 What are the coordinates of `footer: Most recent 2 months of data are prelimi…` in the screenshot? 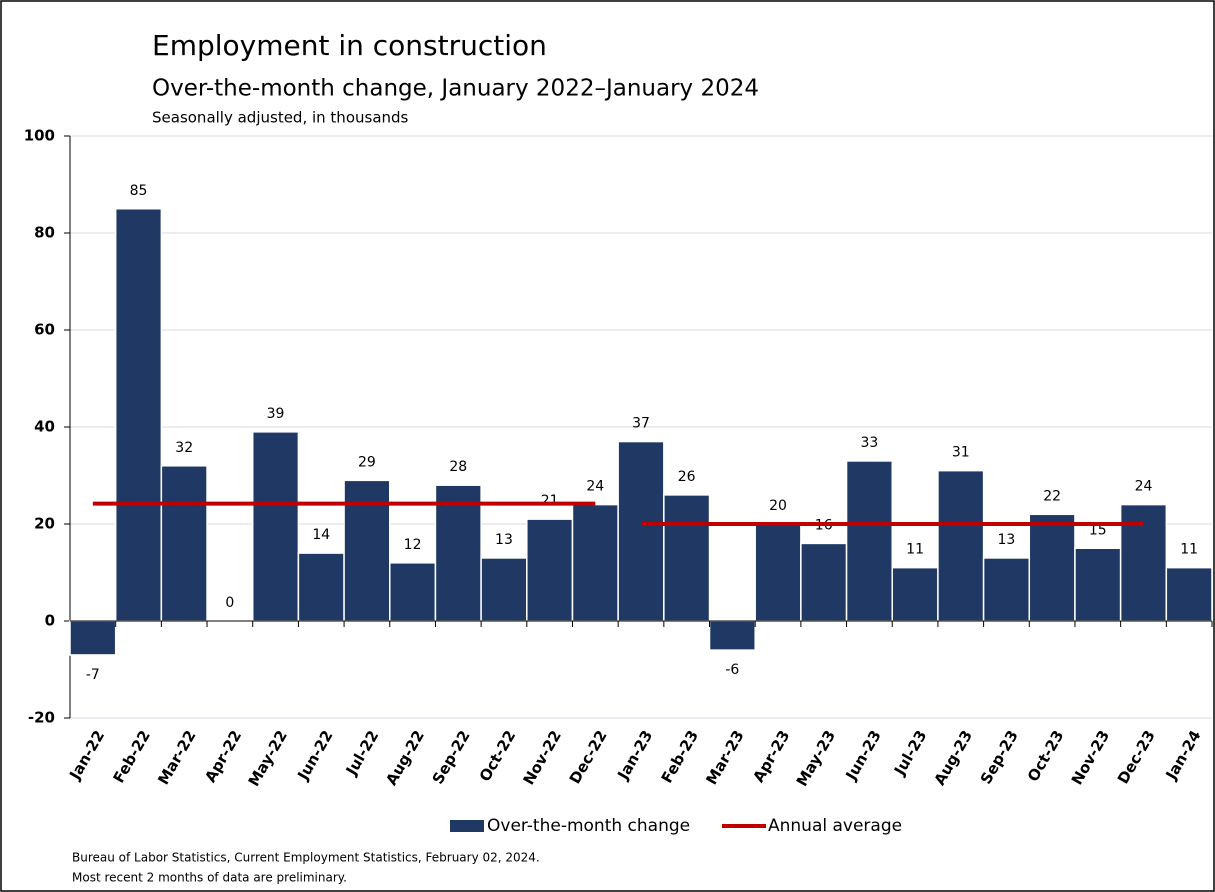 It's located at (209, 878).